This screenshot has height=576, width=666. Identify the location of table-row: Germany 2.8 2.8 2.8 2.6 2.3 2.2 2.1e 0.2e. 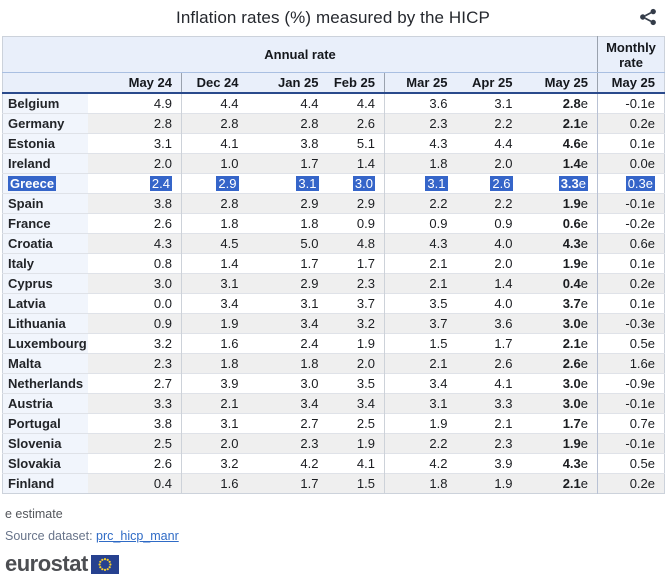
(333, 123).